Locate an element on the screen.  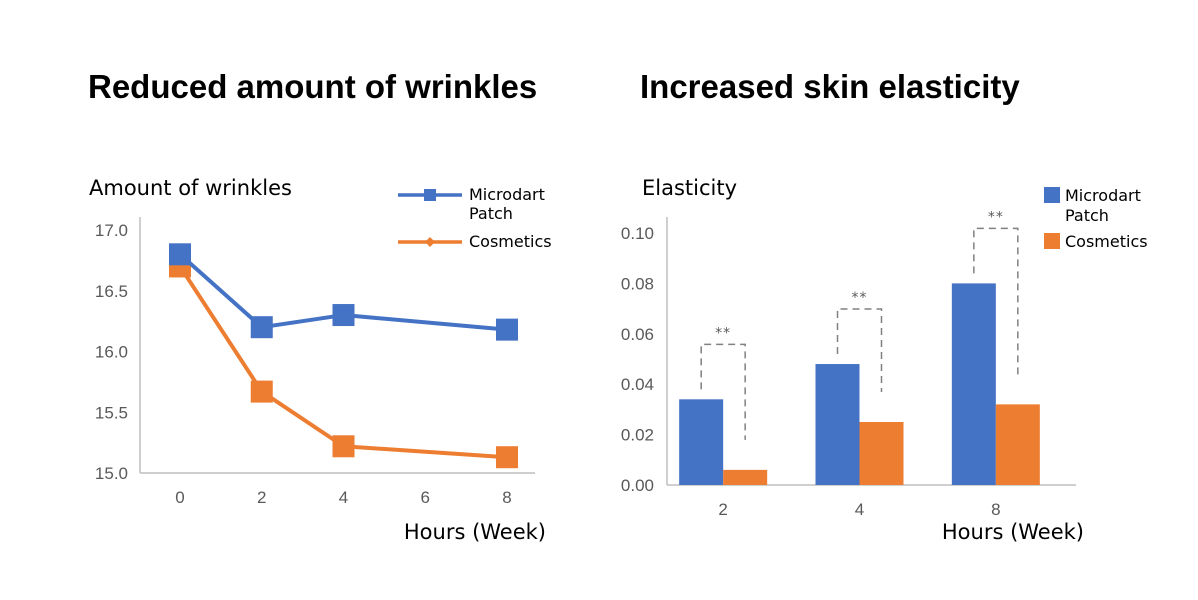
line-chart-ylabel: Amount of wrinkles is located at coordinates (190, 188).